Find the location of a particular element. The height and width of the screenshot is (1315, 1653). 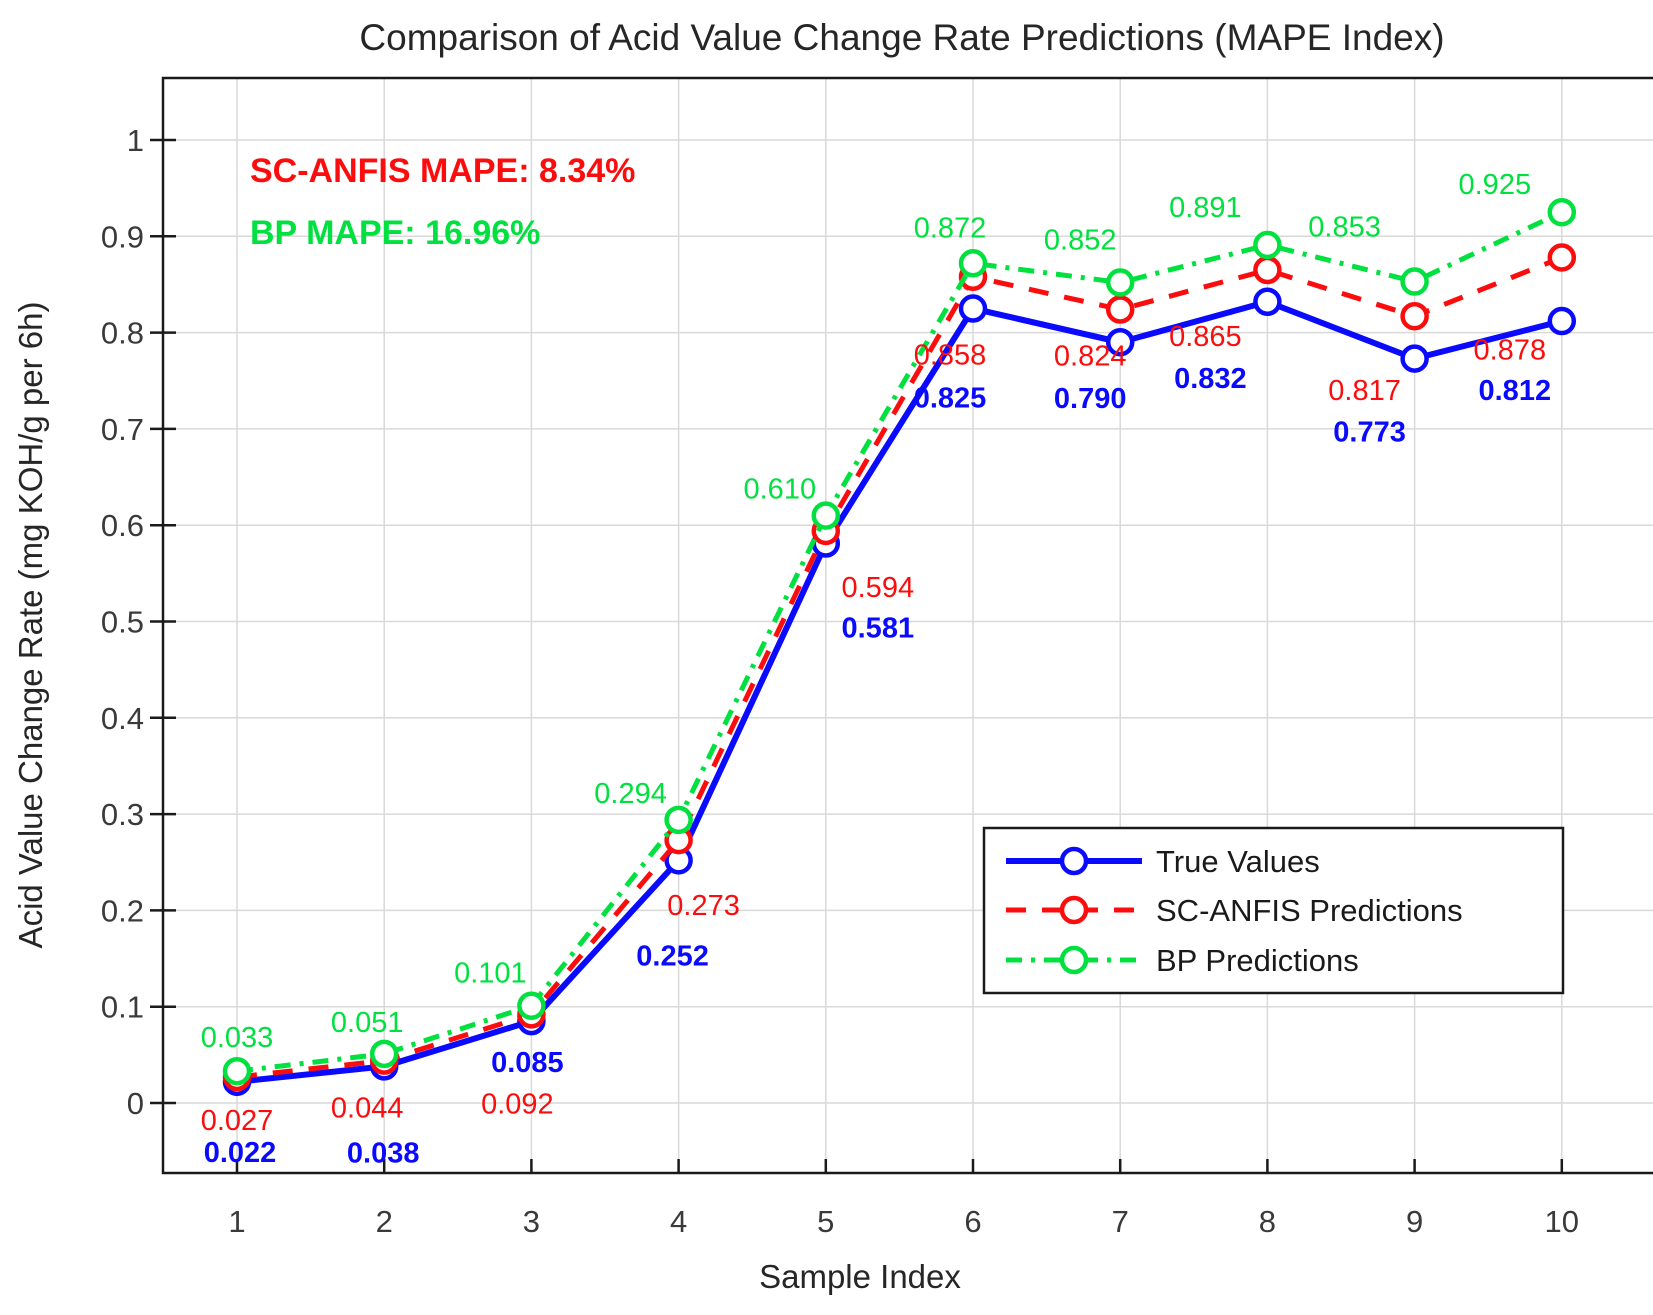

annotation-bp-mape: BP MAPE: 16.96% is located at coordinates (395, 233).